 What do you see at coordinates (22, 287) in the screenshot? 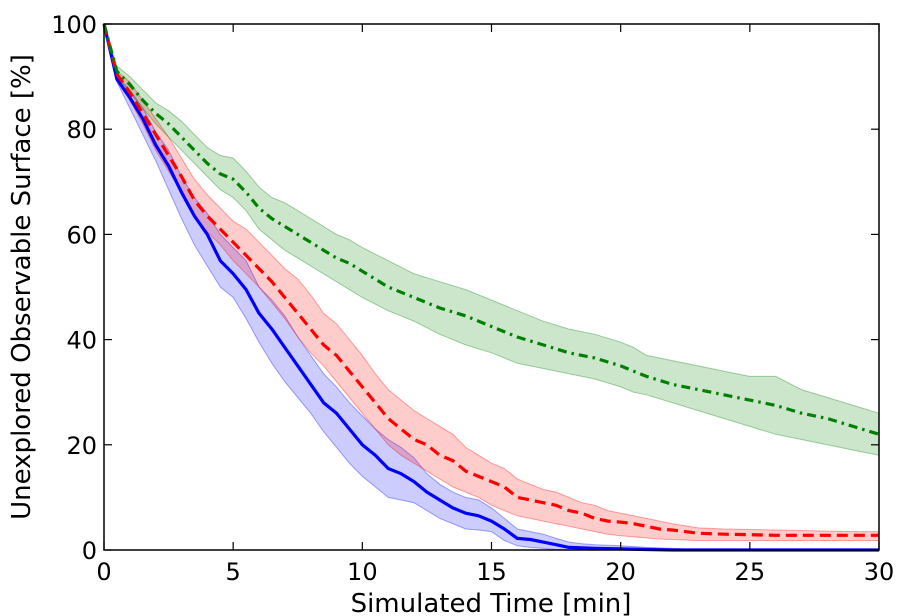
I see `y-axis-label: Unexplored Observable Surface [%]` at bounding box center [22, 287].